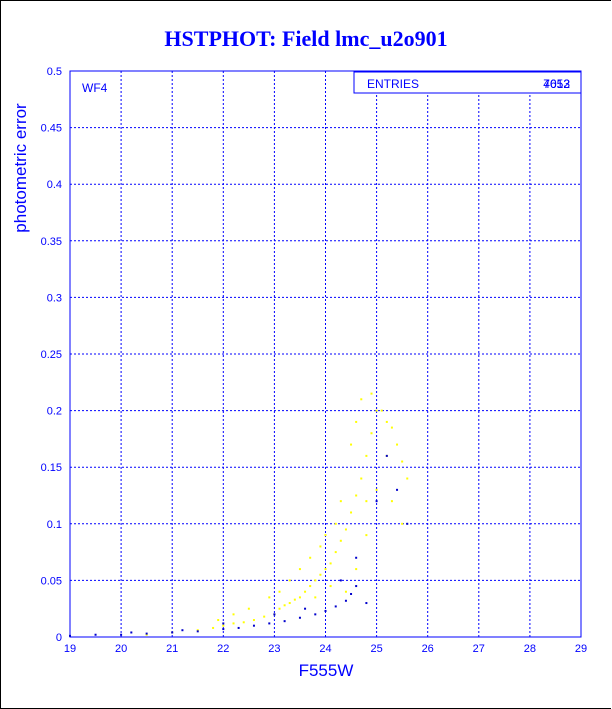 This screenshot has height=709, width=612. I want to click on stats-value-2: 4613, so click(556, 84).